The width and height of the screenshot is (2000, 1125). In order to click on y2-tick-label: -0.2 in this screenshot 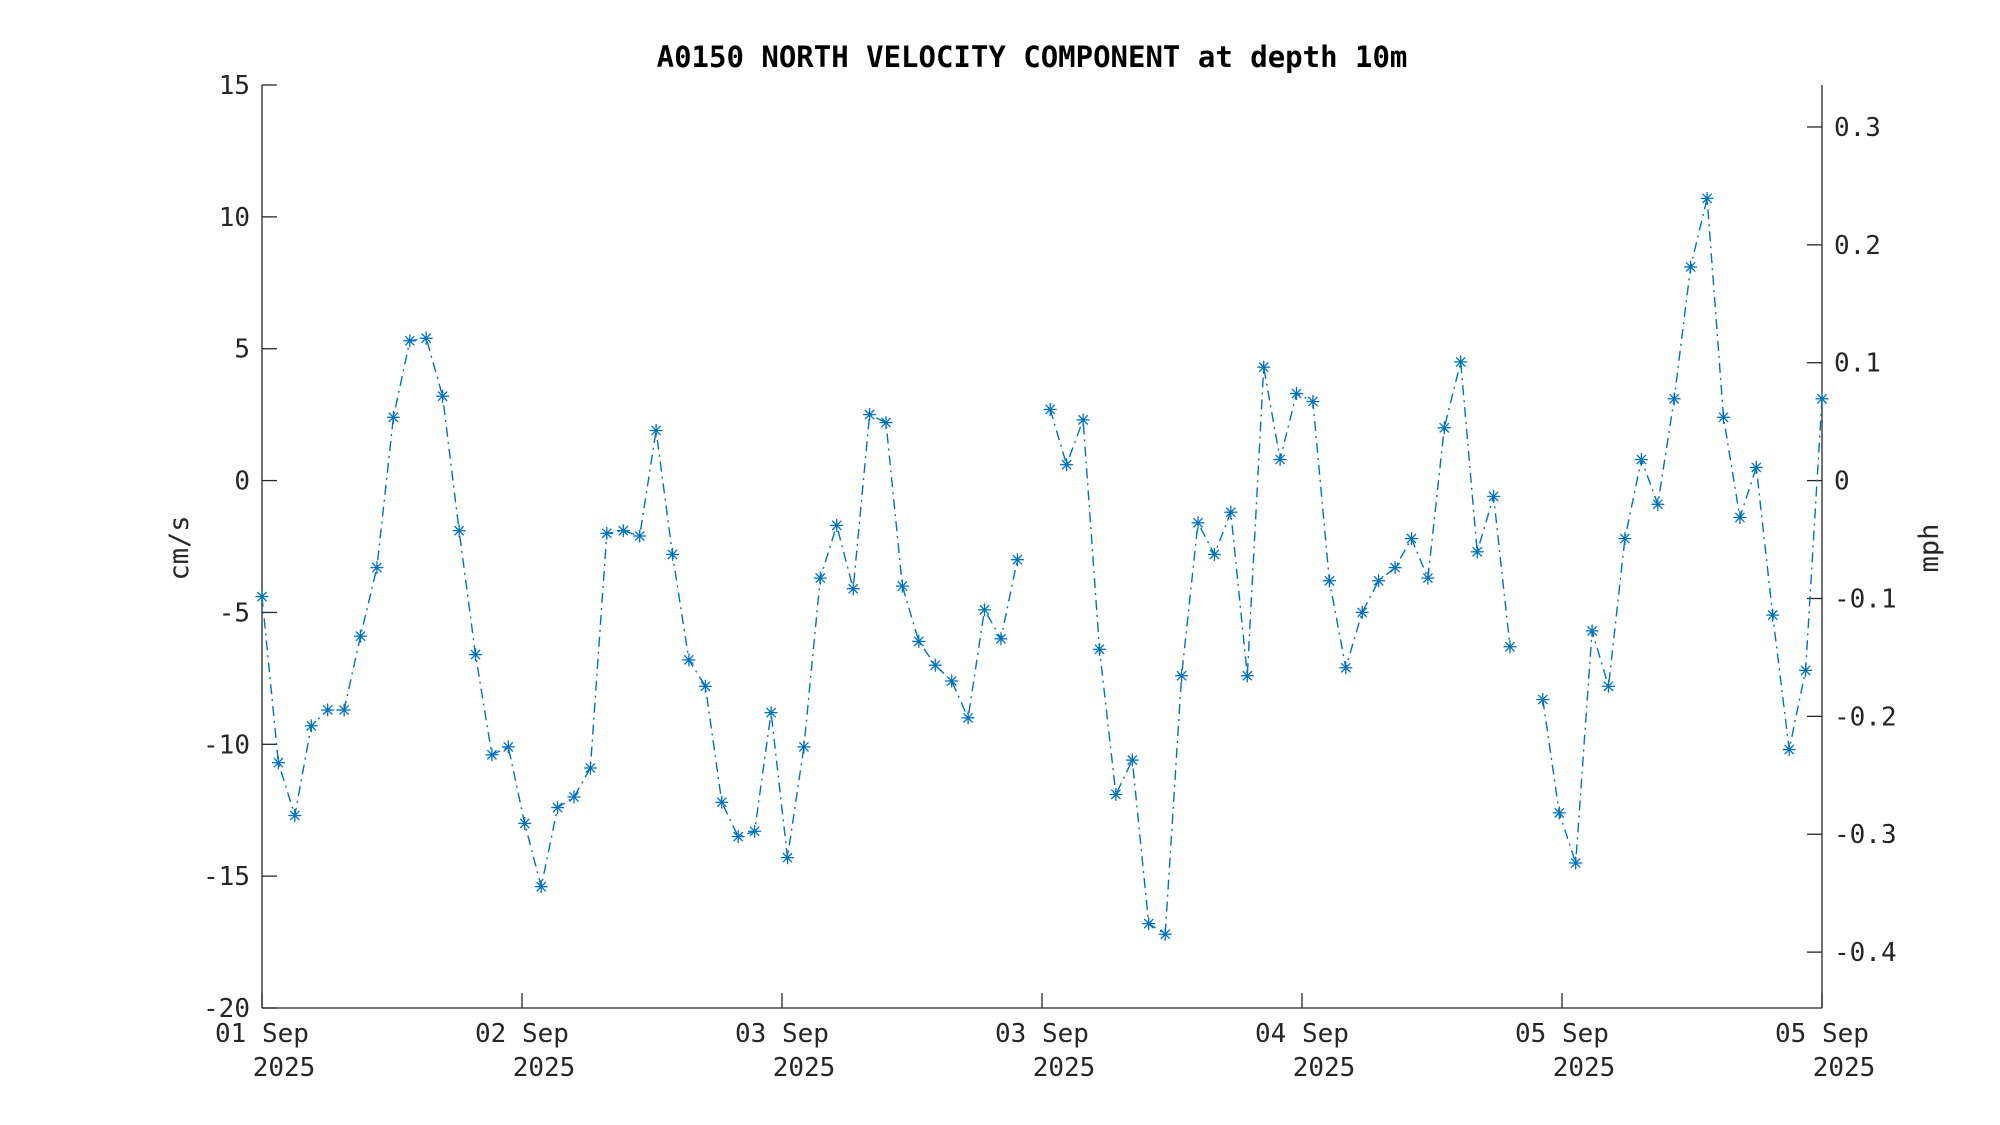, I will do `click(1865, 717)`.